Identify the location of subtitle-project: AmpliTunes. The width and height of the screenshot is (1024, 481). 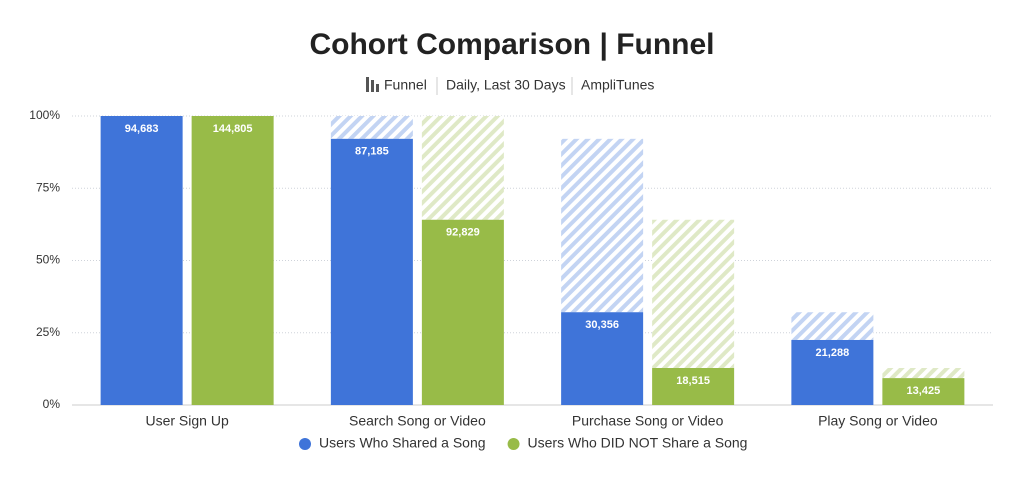
(617, 85).